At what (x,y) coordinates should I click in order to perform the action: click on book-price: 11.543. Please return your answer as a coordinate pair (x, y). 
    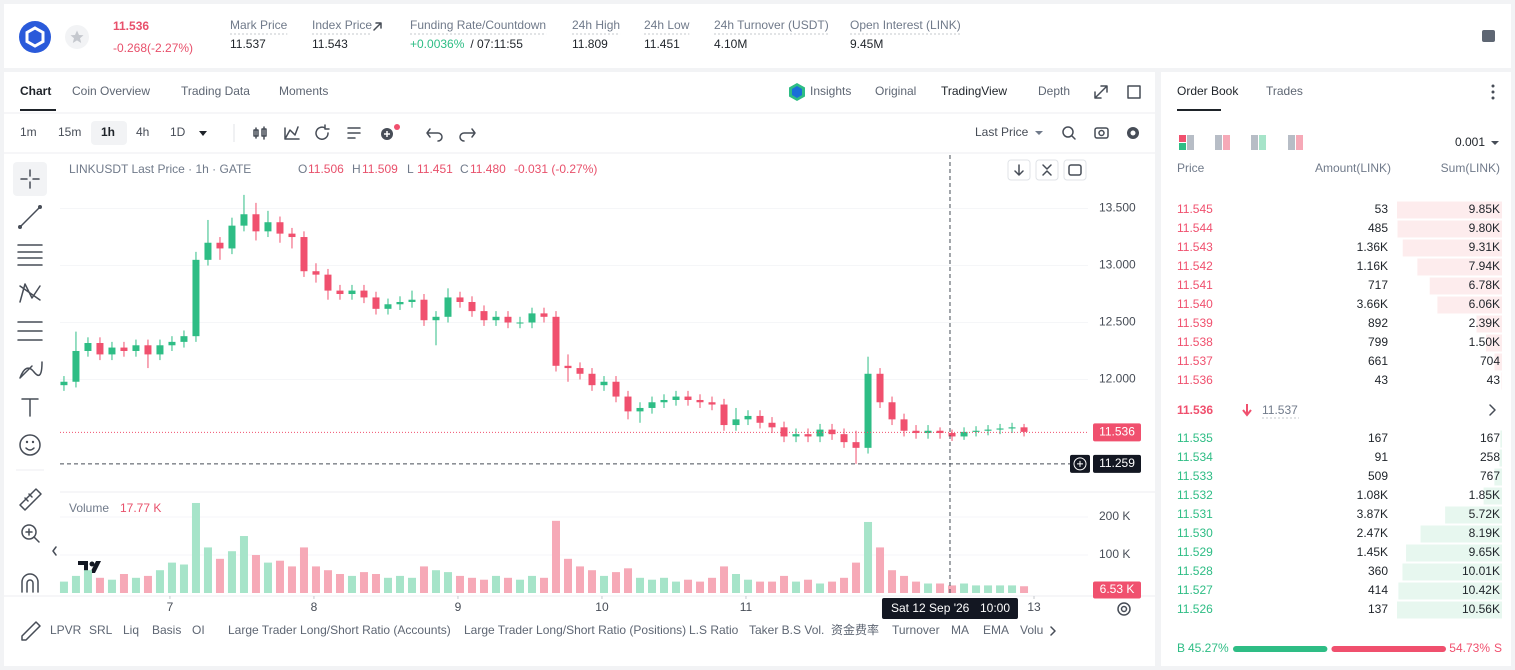
    Looking at the image, I should click on (1195, 247).